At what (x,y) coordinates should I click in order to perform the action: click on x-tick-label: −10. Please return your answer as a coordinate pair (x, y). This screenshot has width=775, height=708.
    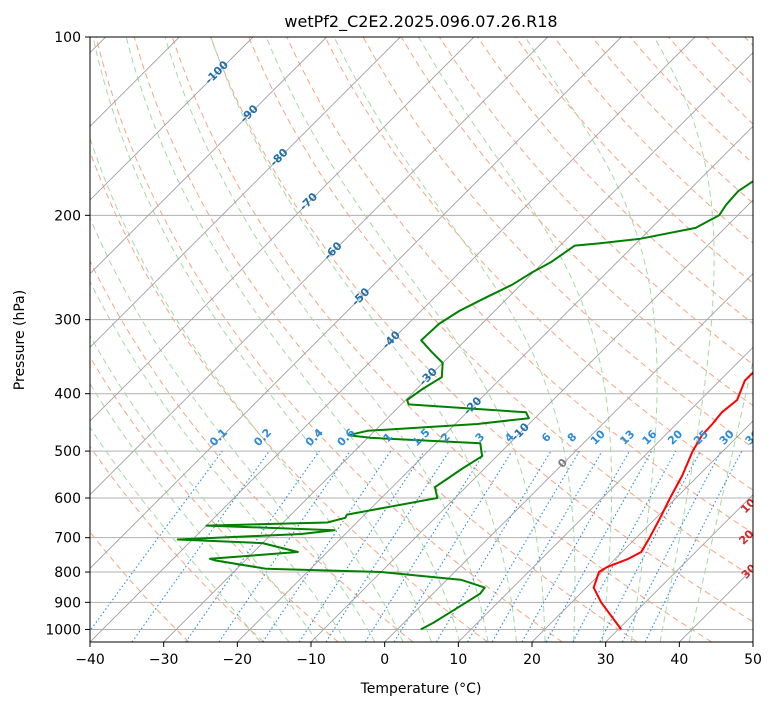
    Looking at the image, I should click on (311, 660).